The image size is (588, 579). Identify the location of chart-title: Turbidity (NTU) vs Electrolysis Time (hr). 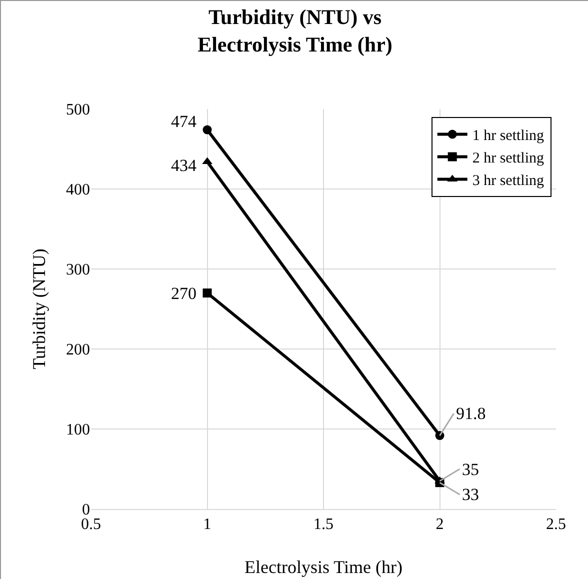
(295, 30).